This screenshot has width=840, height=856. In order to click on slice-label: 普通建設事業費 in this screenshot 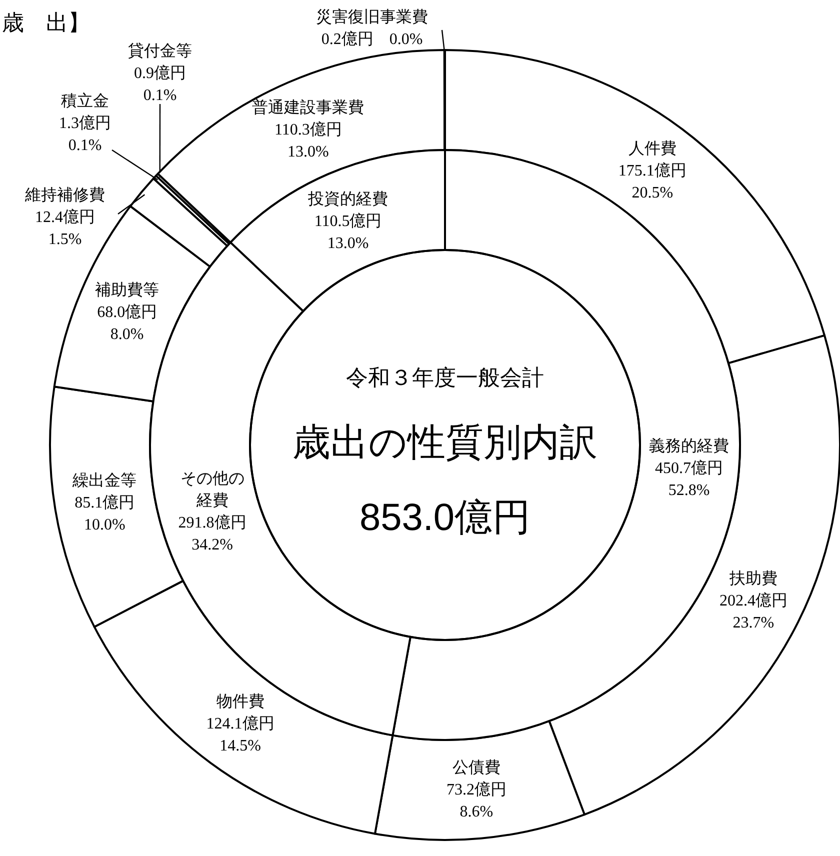, I will do `click(308, 107)`.